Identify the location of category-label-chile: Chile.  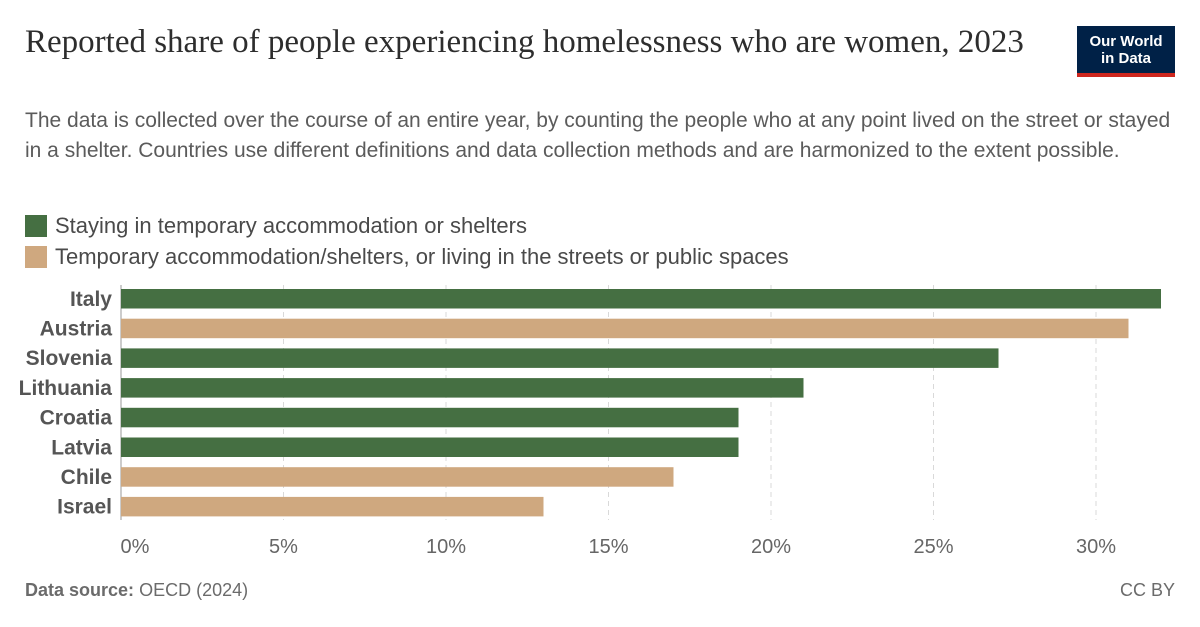
(86, 477).